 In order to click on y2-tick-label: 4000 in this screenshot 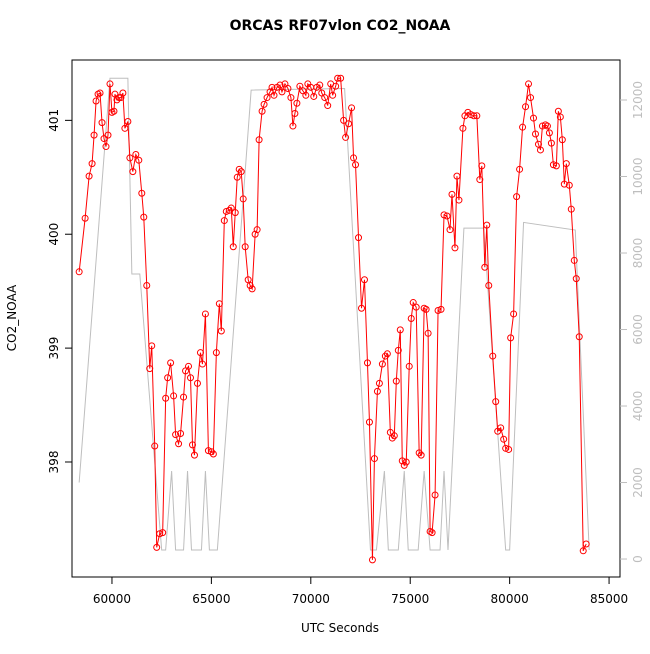, I will do `click(638, 406)`.